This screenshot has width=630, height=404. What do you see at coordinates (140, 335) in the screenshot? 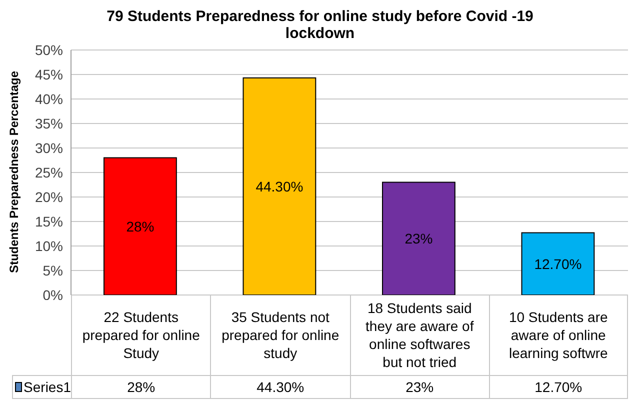
I see `x-tick-label: 22 Students prepared for online Study` at bounding box center [140, 335].